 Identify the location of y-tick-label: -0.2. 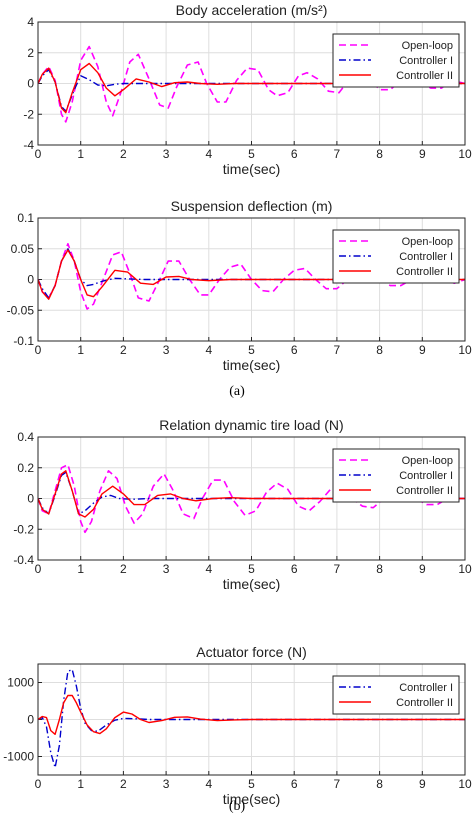
(23, 529).